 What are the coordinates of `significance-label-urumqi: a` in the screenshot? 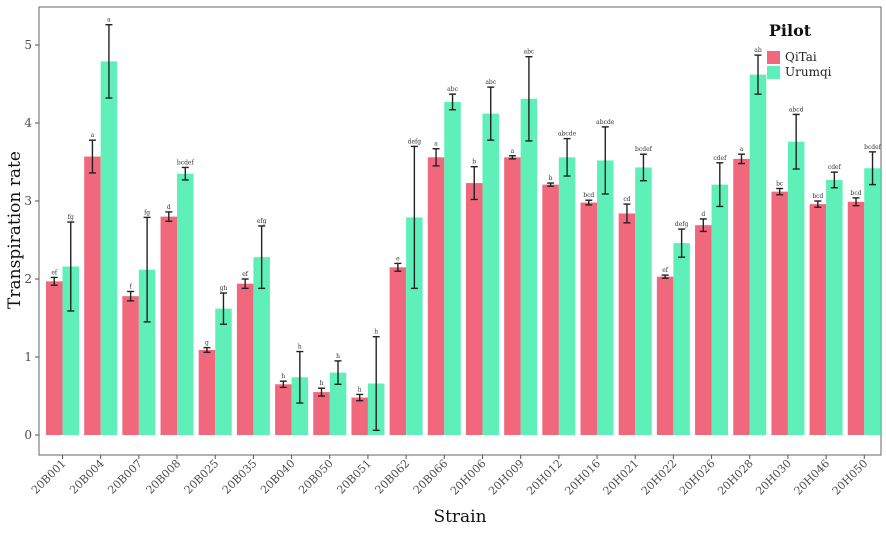 It's located at (109, 20).